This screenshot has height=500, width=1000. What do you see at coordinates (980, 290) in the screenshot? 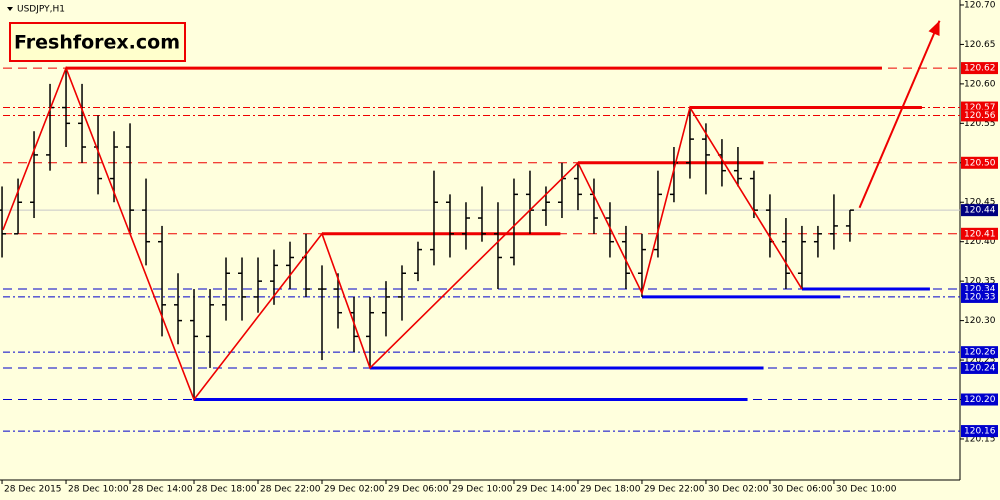
I see `level-label: 120.34` at bounding box center [980, 290].